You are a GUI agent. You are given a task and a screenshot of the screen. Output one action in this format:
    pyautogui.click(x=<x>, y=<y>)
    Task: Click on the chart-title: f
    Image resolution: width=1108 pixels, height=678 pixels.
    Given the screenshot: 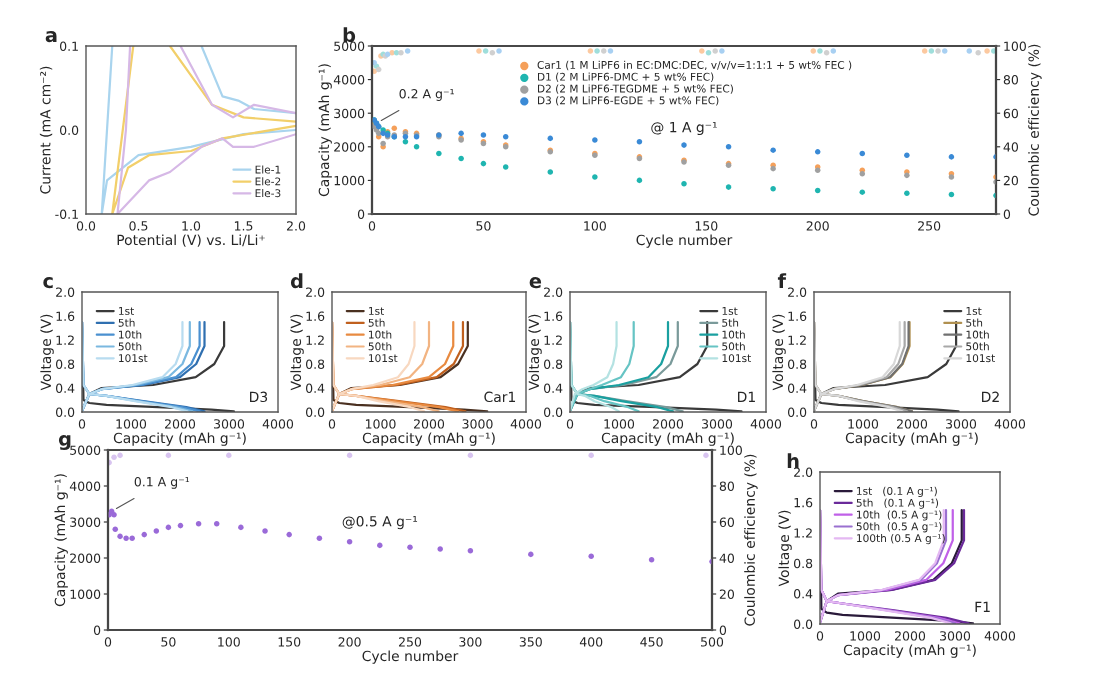 What is the action you would take?
    pyautogui.click(x=782, y=280)
    